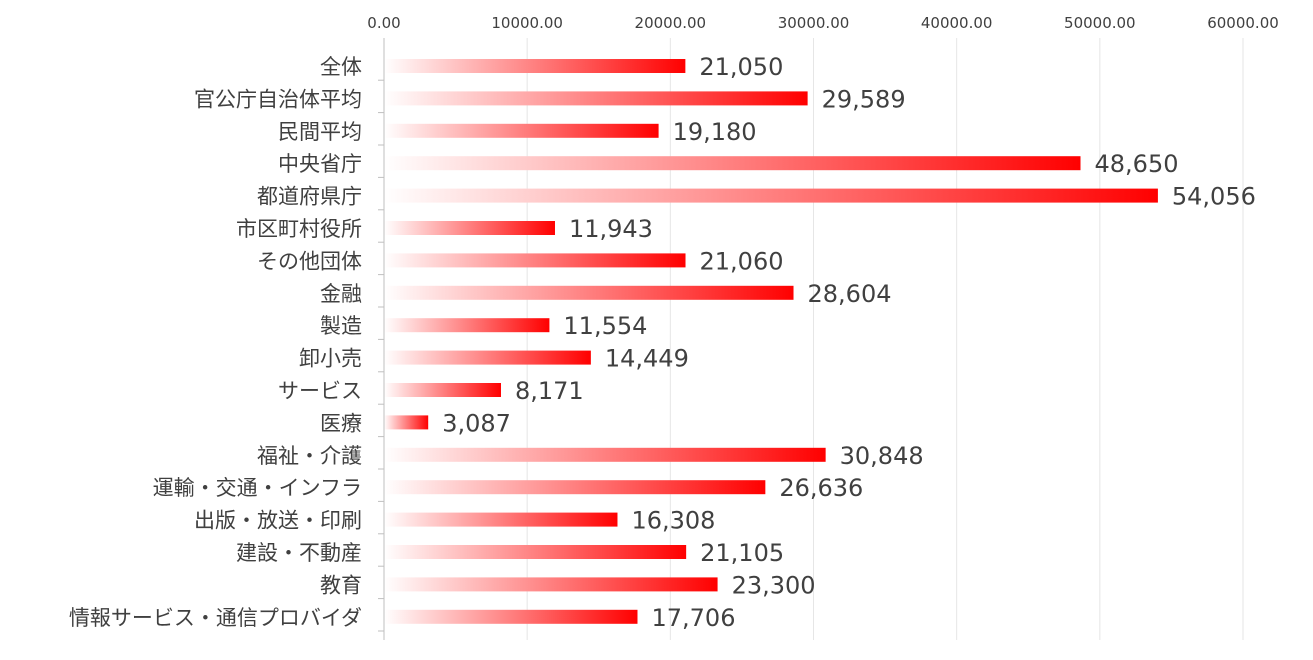 The image size is (1313, 660). I want to click on x-tick-label: 40000.00, so click(957, 23).